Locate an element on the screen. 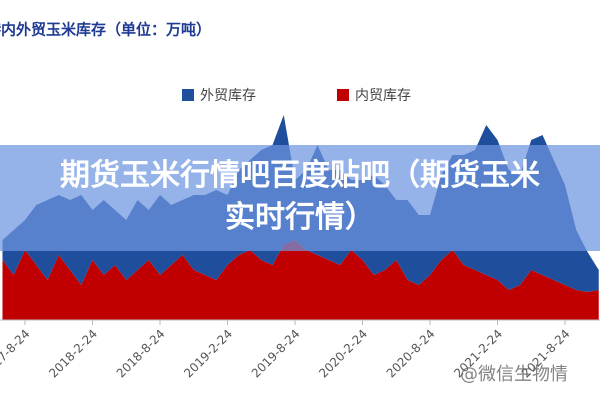  x-tick-label: 2019-8-24 is located at coordinates (276, 354).